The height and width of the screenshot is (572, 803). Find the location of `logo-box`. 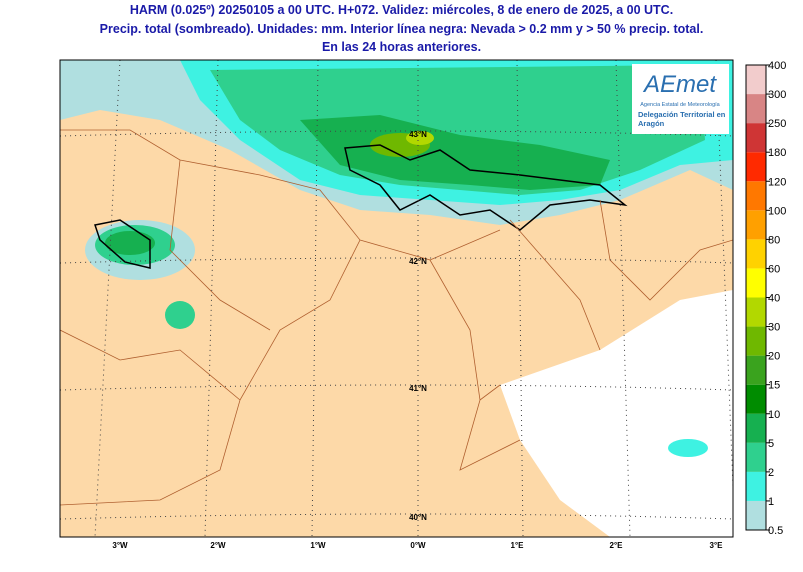

logo-box is located at coordinates (680, 99).